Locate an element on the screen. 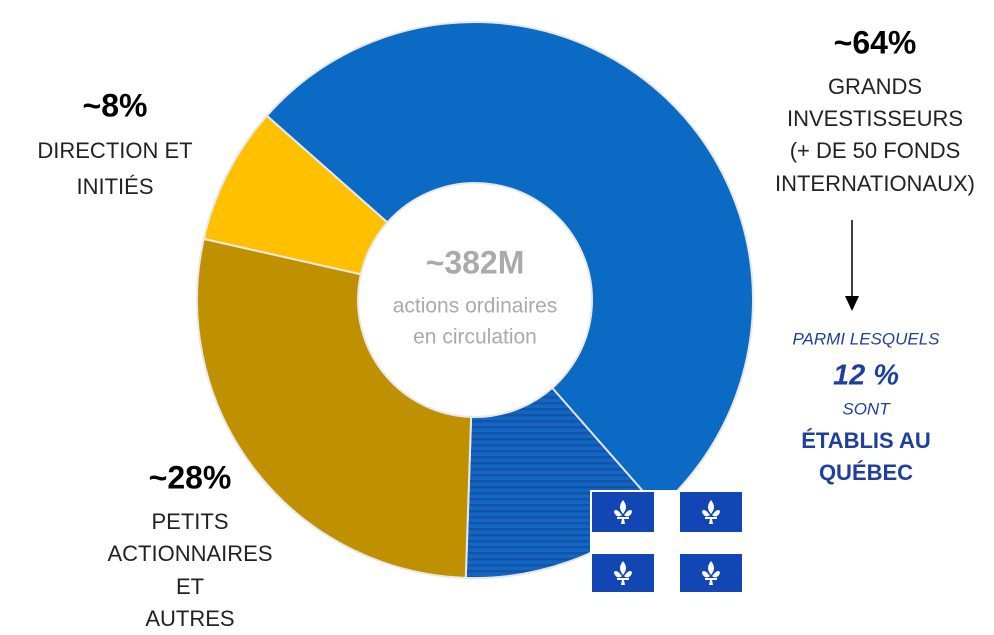  segment-label: INITIÉS is located at coordinates (114, 186).